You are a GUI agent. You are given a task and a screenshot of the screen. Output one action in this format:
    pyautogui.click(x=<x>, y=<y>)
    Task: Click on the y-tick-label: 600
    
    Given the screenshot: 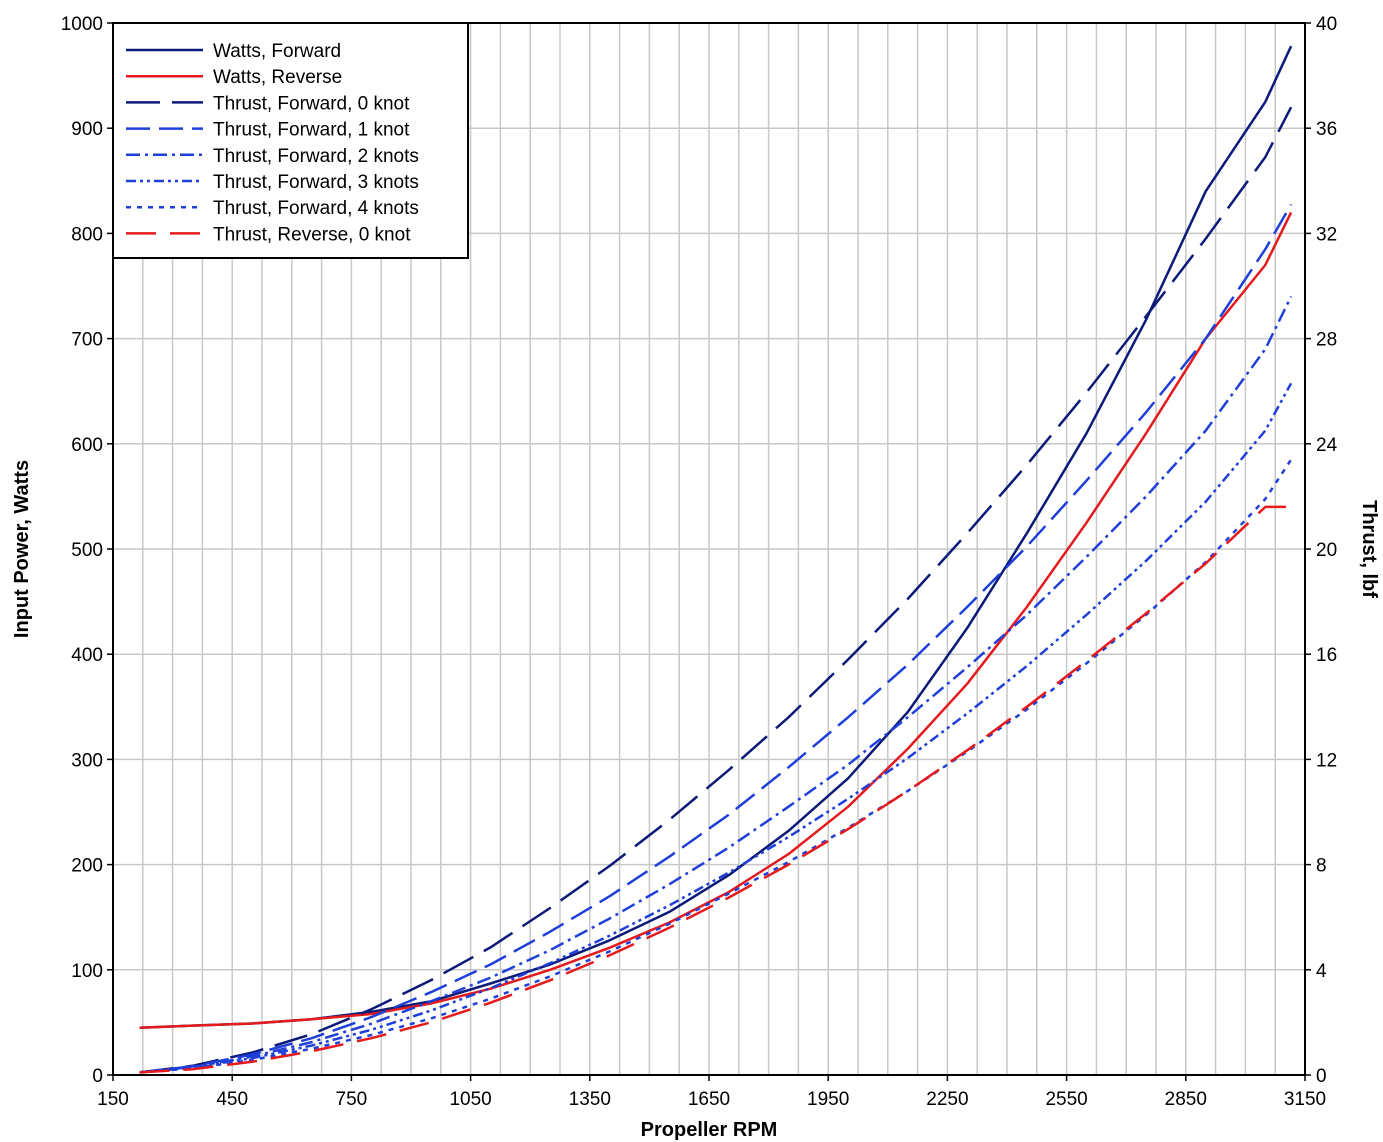 What is the action you would take?
    pyautogui.click(x=87, y=445)
    